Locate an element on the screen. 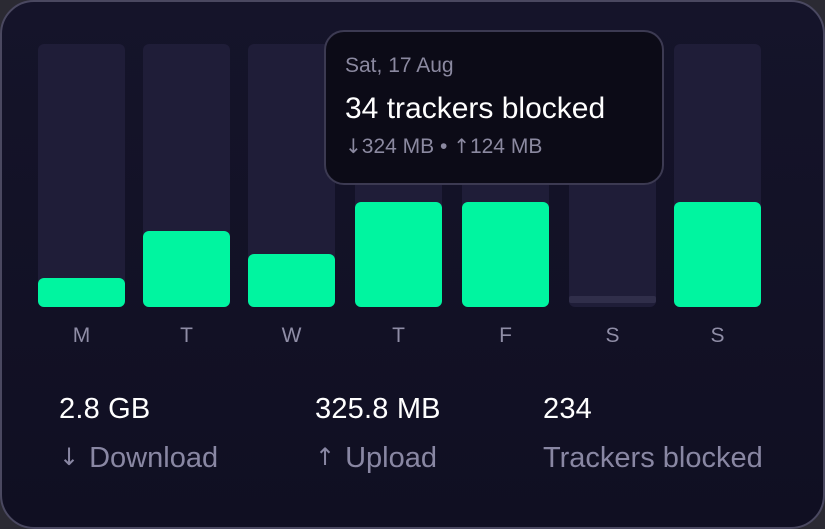  day-label-5: S is located at coordinates (612, 336).